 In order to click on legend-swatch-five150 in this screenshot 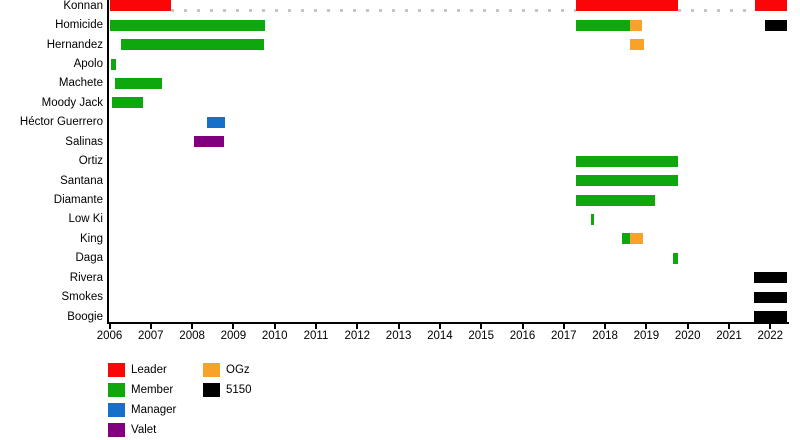, I will do `click(211, 390)`.